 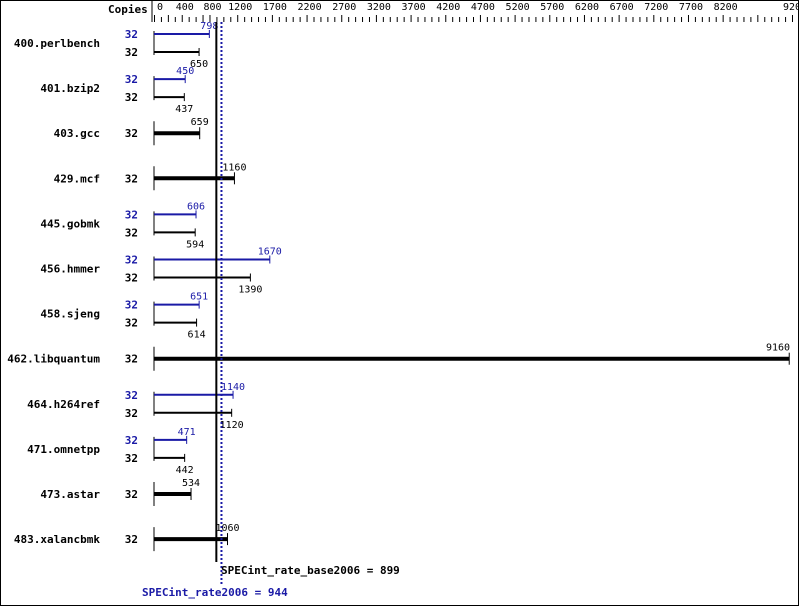 I want to click on axis-tick-label: 7200, so click(x=656, y=7).